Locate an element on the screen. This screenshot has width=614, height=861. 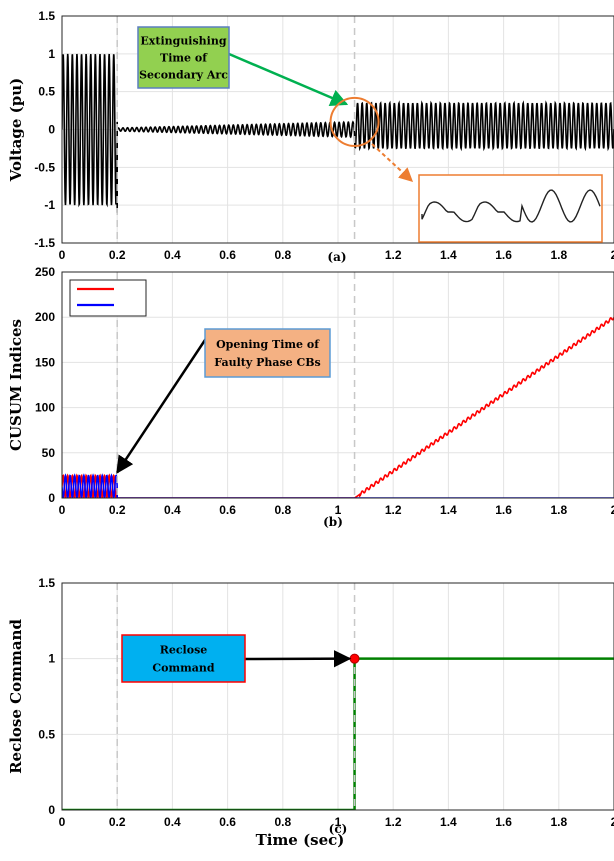
inset-waveform is located at coordinates (511, 206).